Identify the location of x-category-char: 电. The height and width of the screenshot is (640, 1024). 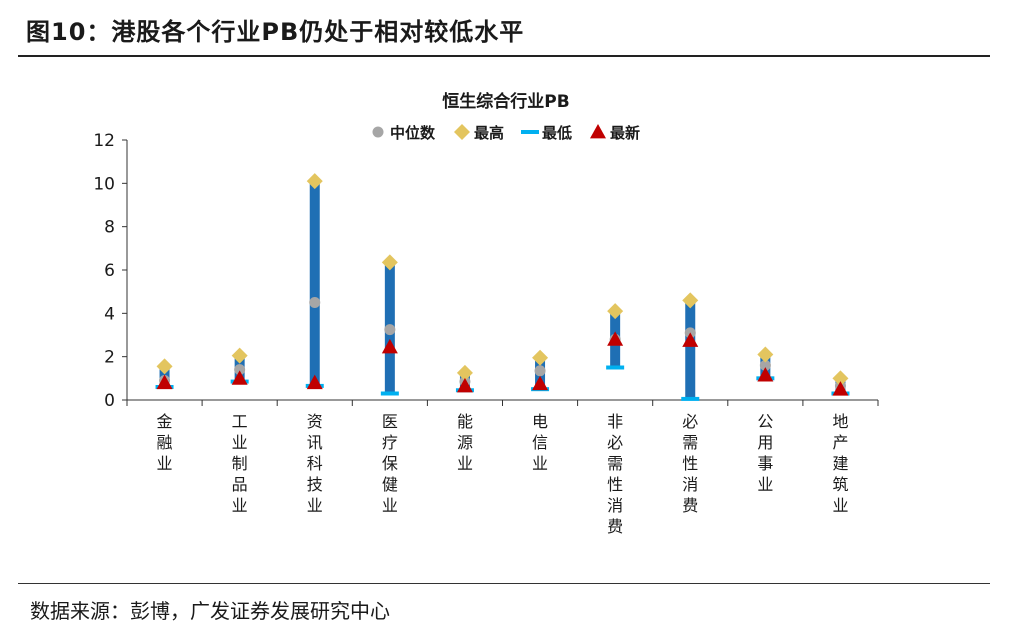
(540, 421).